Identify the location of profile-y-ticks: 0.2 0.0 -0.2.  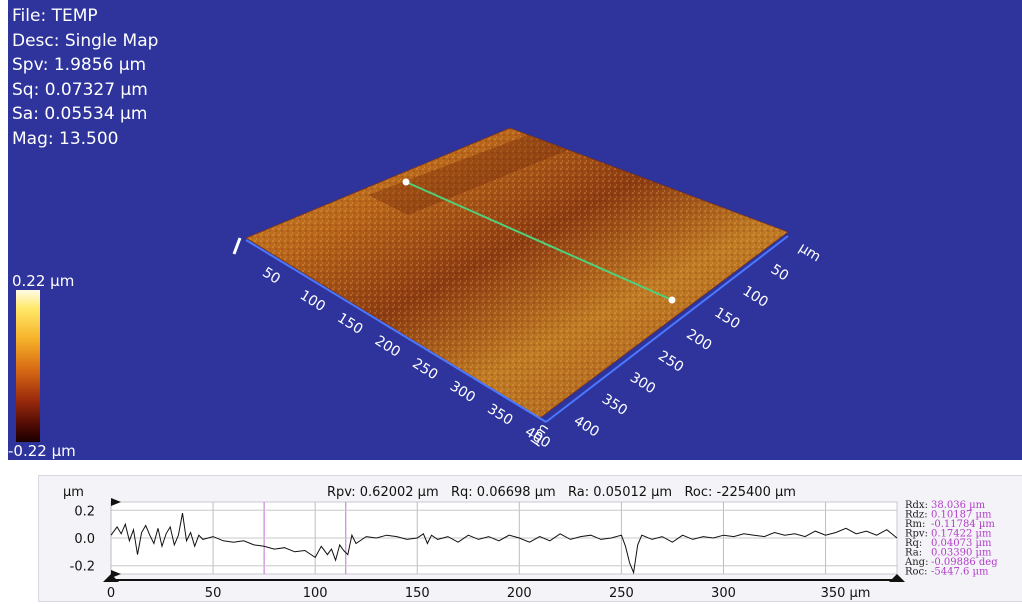
(82, 539).